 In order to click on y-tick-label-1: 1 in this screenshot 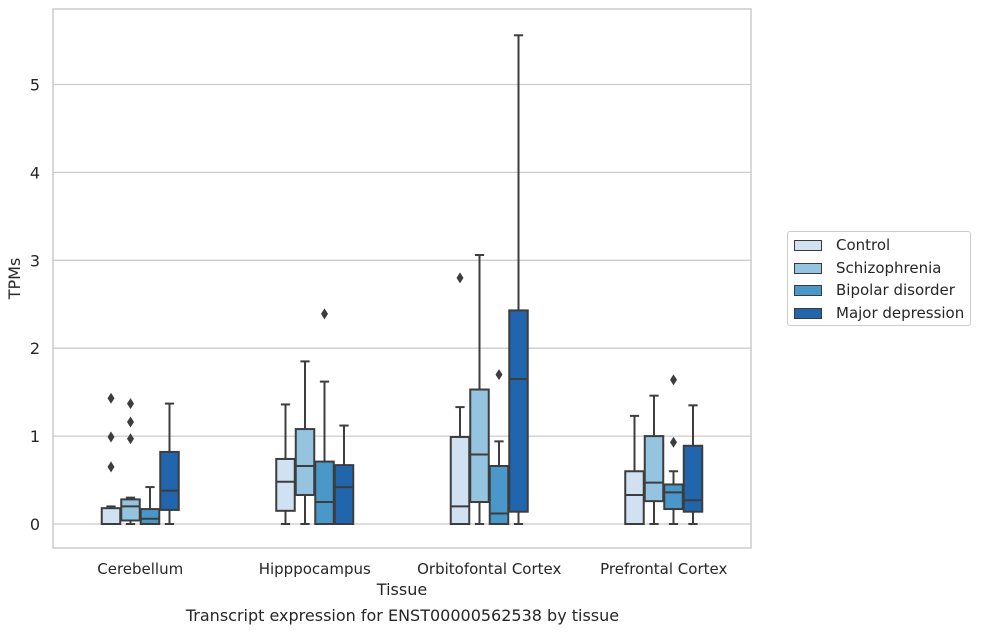, I will do `click(35, 436)`.